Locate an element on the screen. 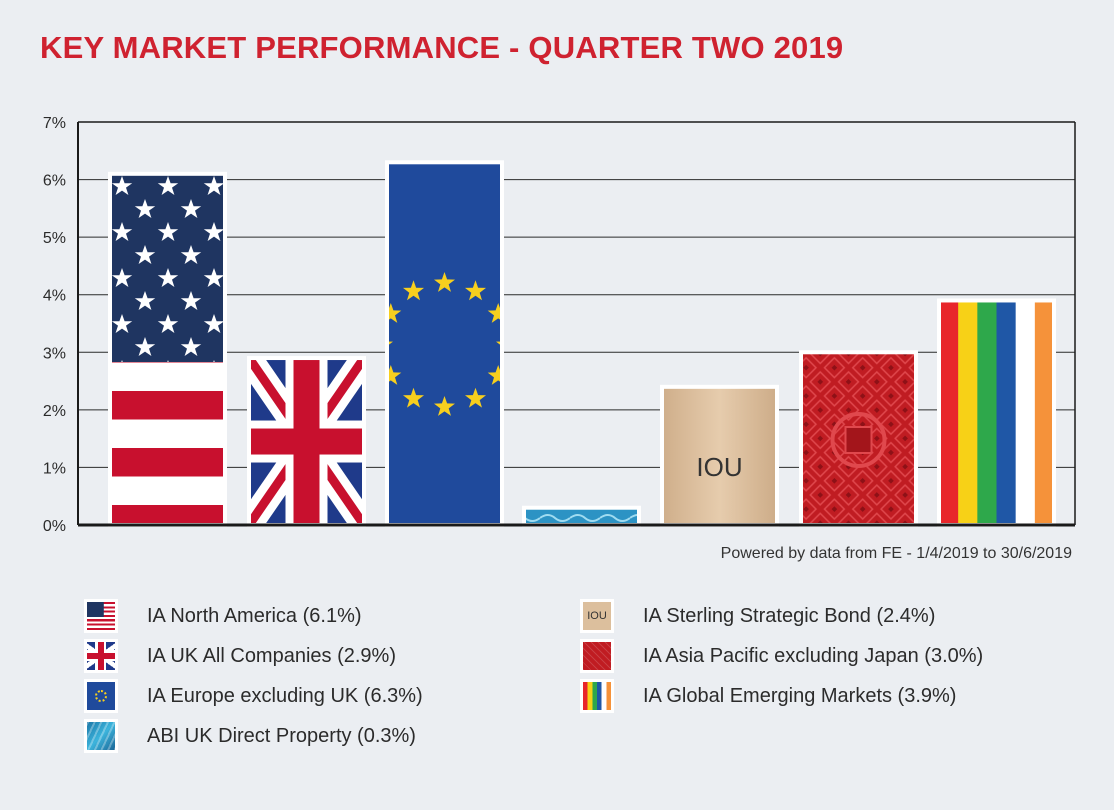  legend-label: IA Sterling Strategic Bond (2.4%) is located at coordinates (789, 615).